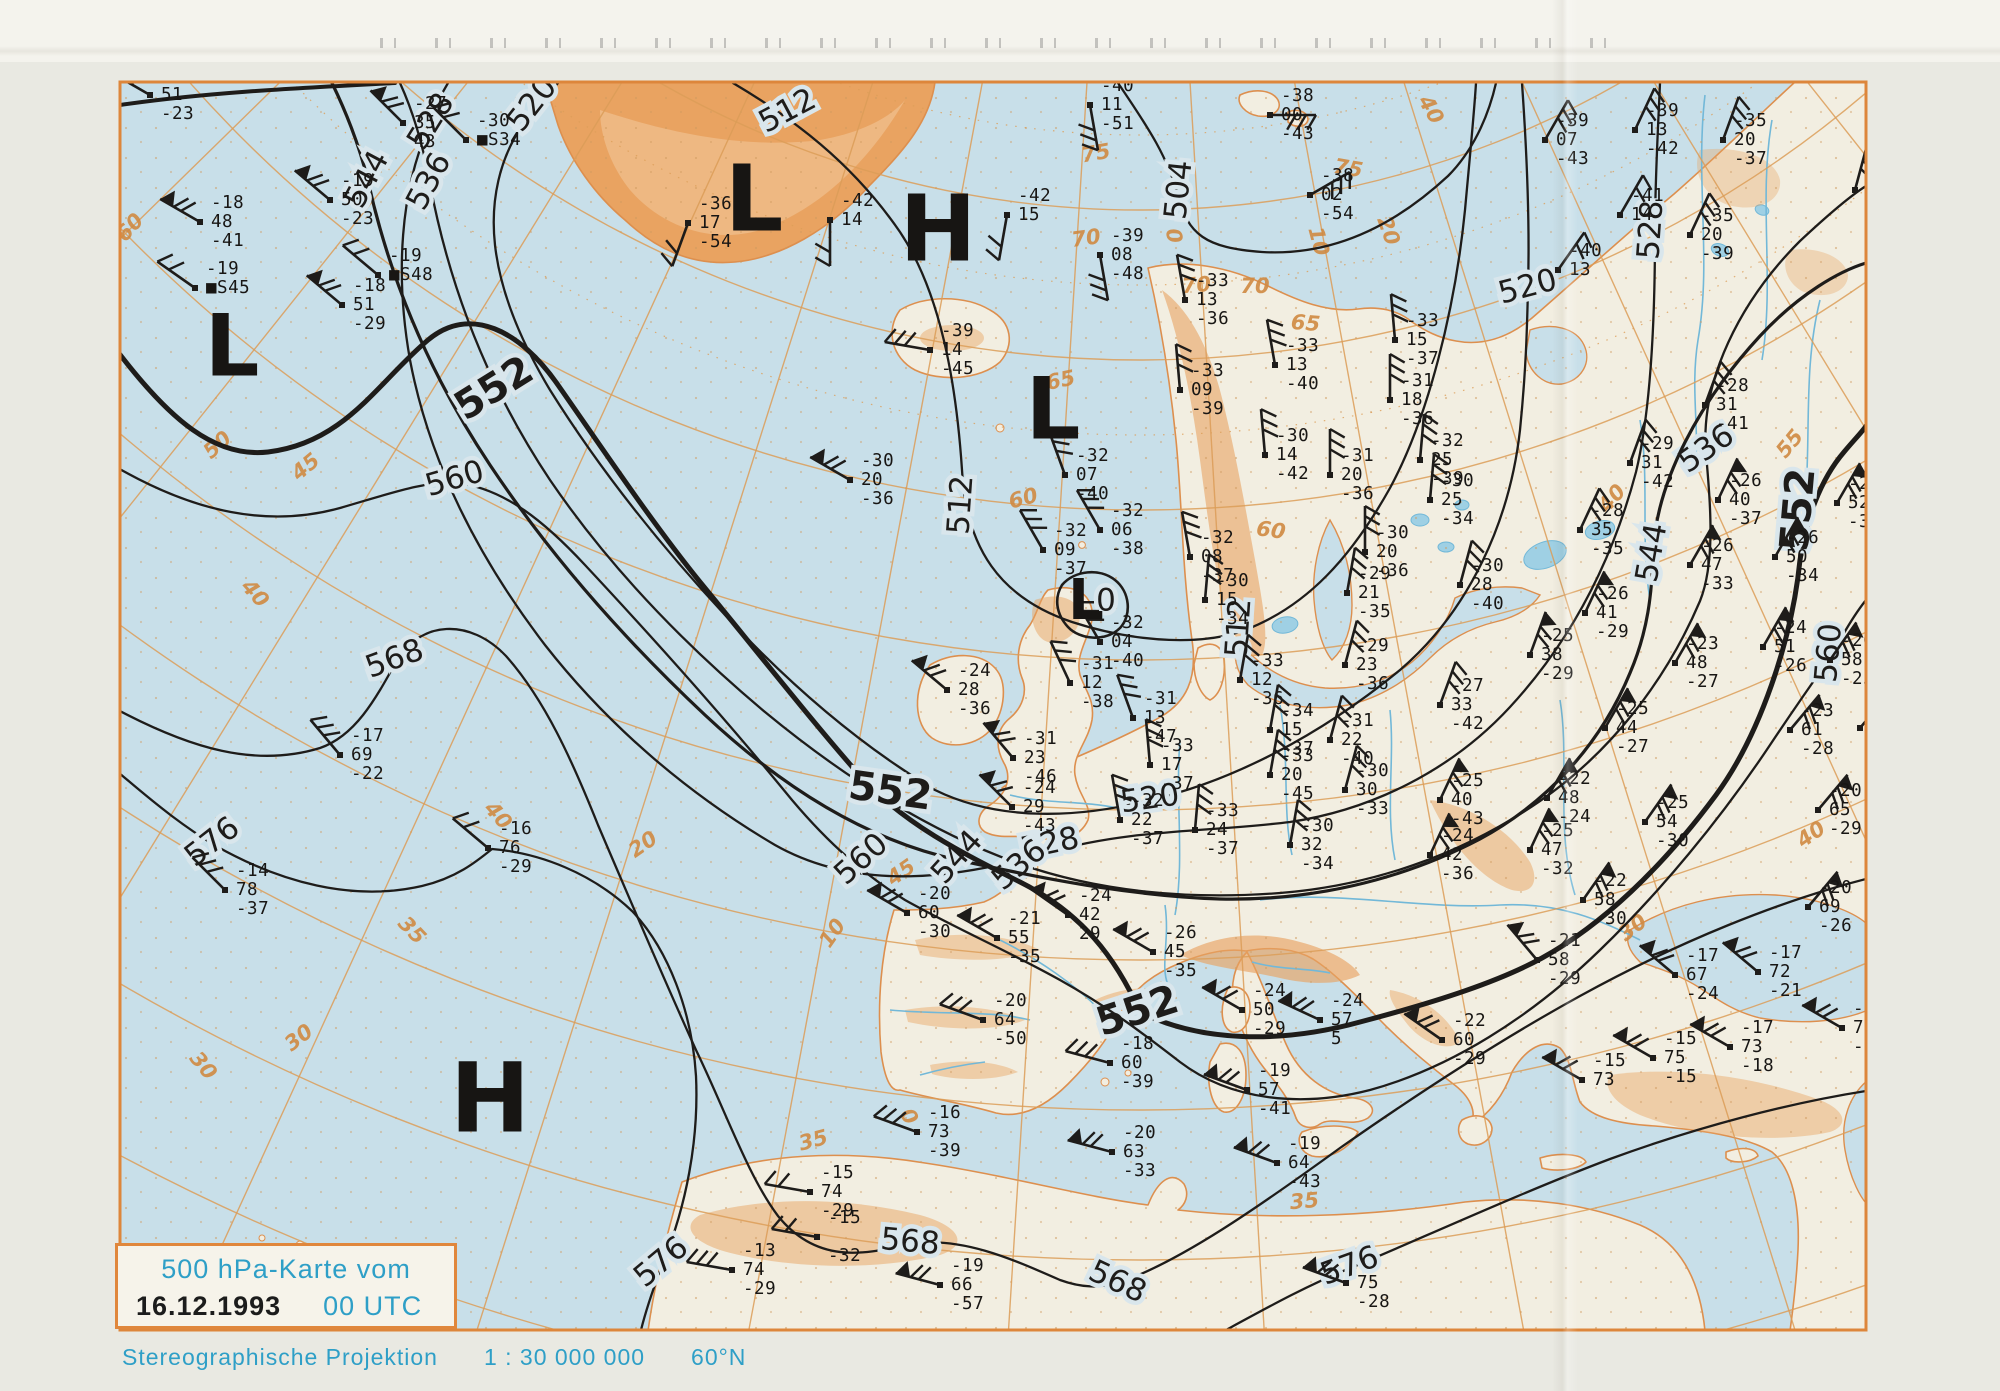  What do you see at coordinates (1090, 915) in the screenshot?
I see `station-value: 42` at bounding box center [1090, 915].